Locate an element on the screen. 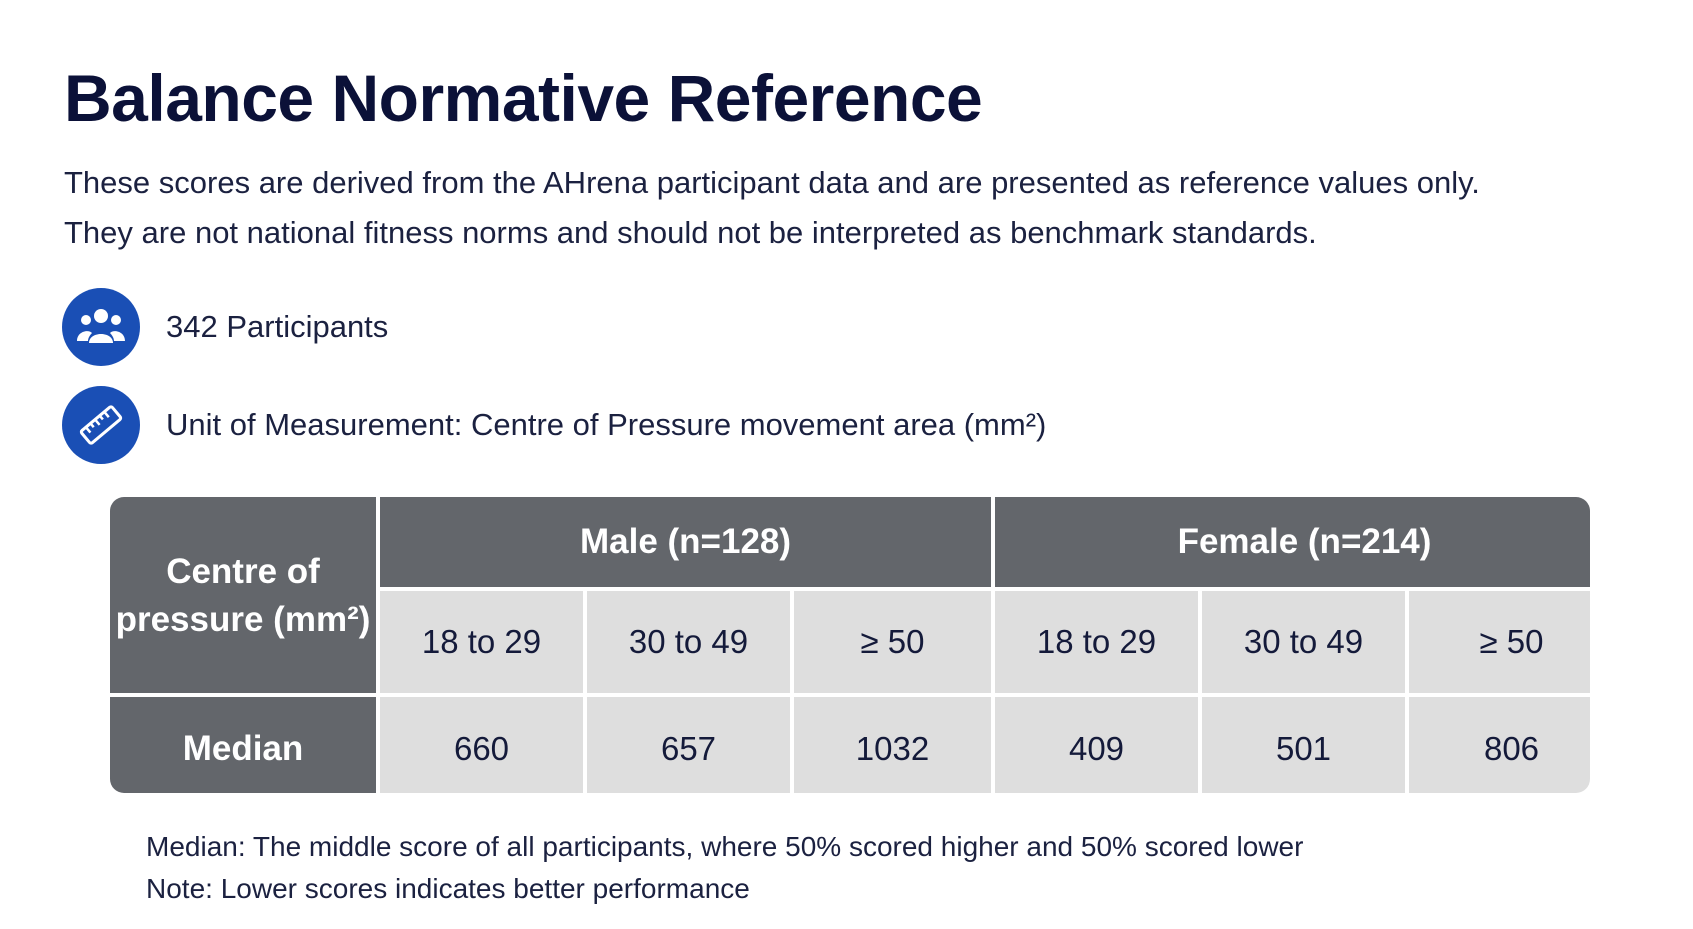 The width and height of the screenshot is (1693, 929). age-header-male-30-49: 30 to 49 is located at coordinates (688, 642).